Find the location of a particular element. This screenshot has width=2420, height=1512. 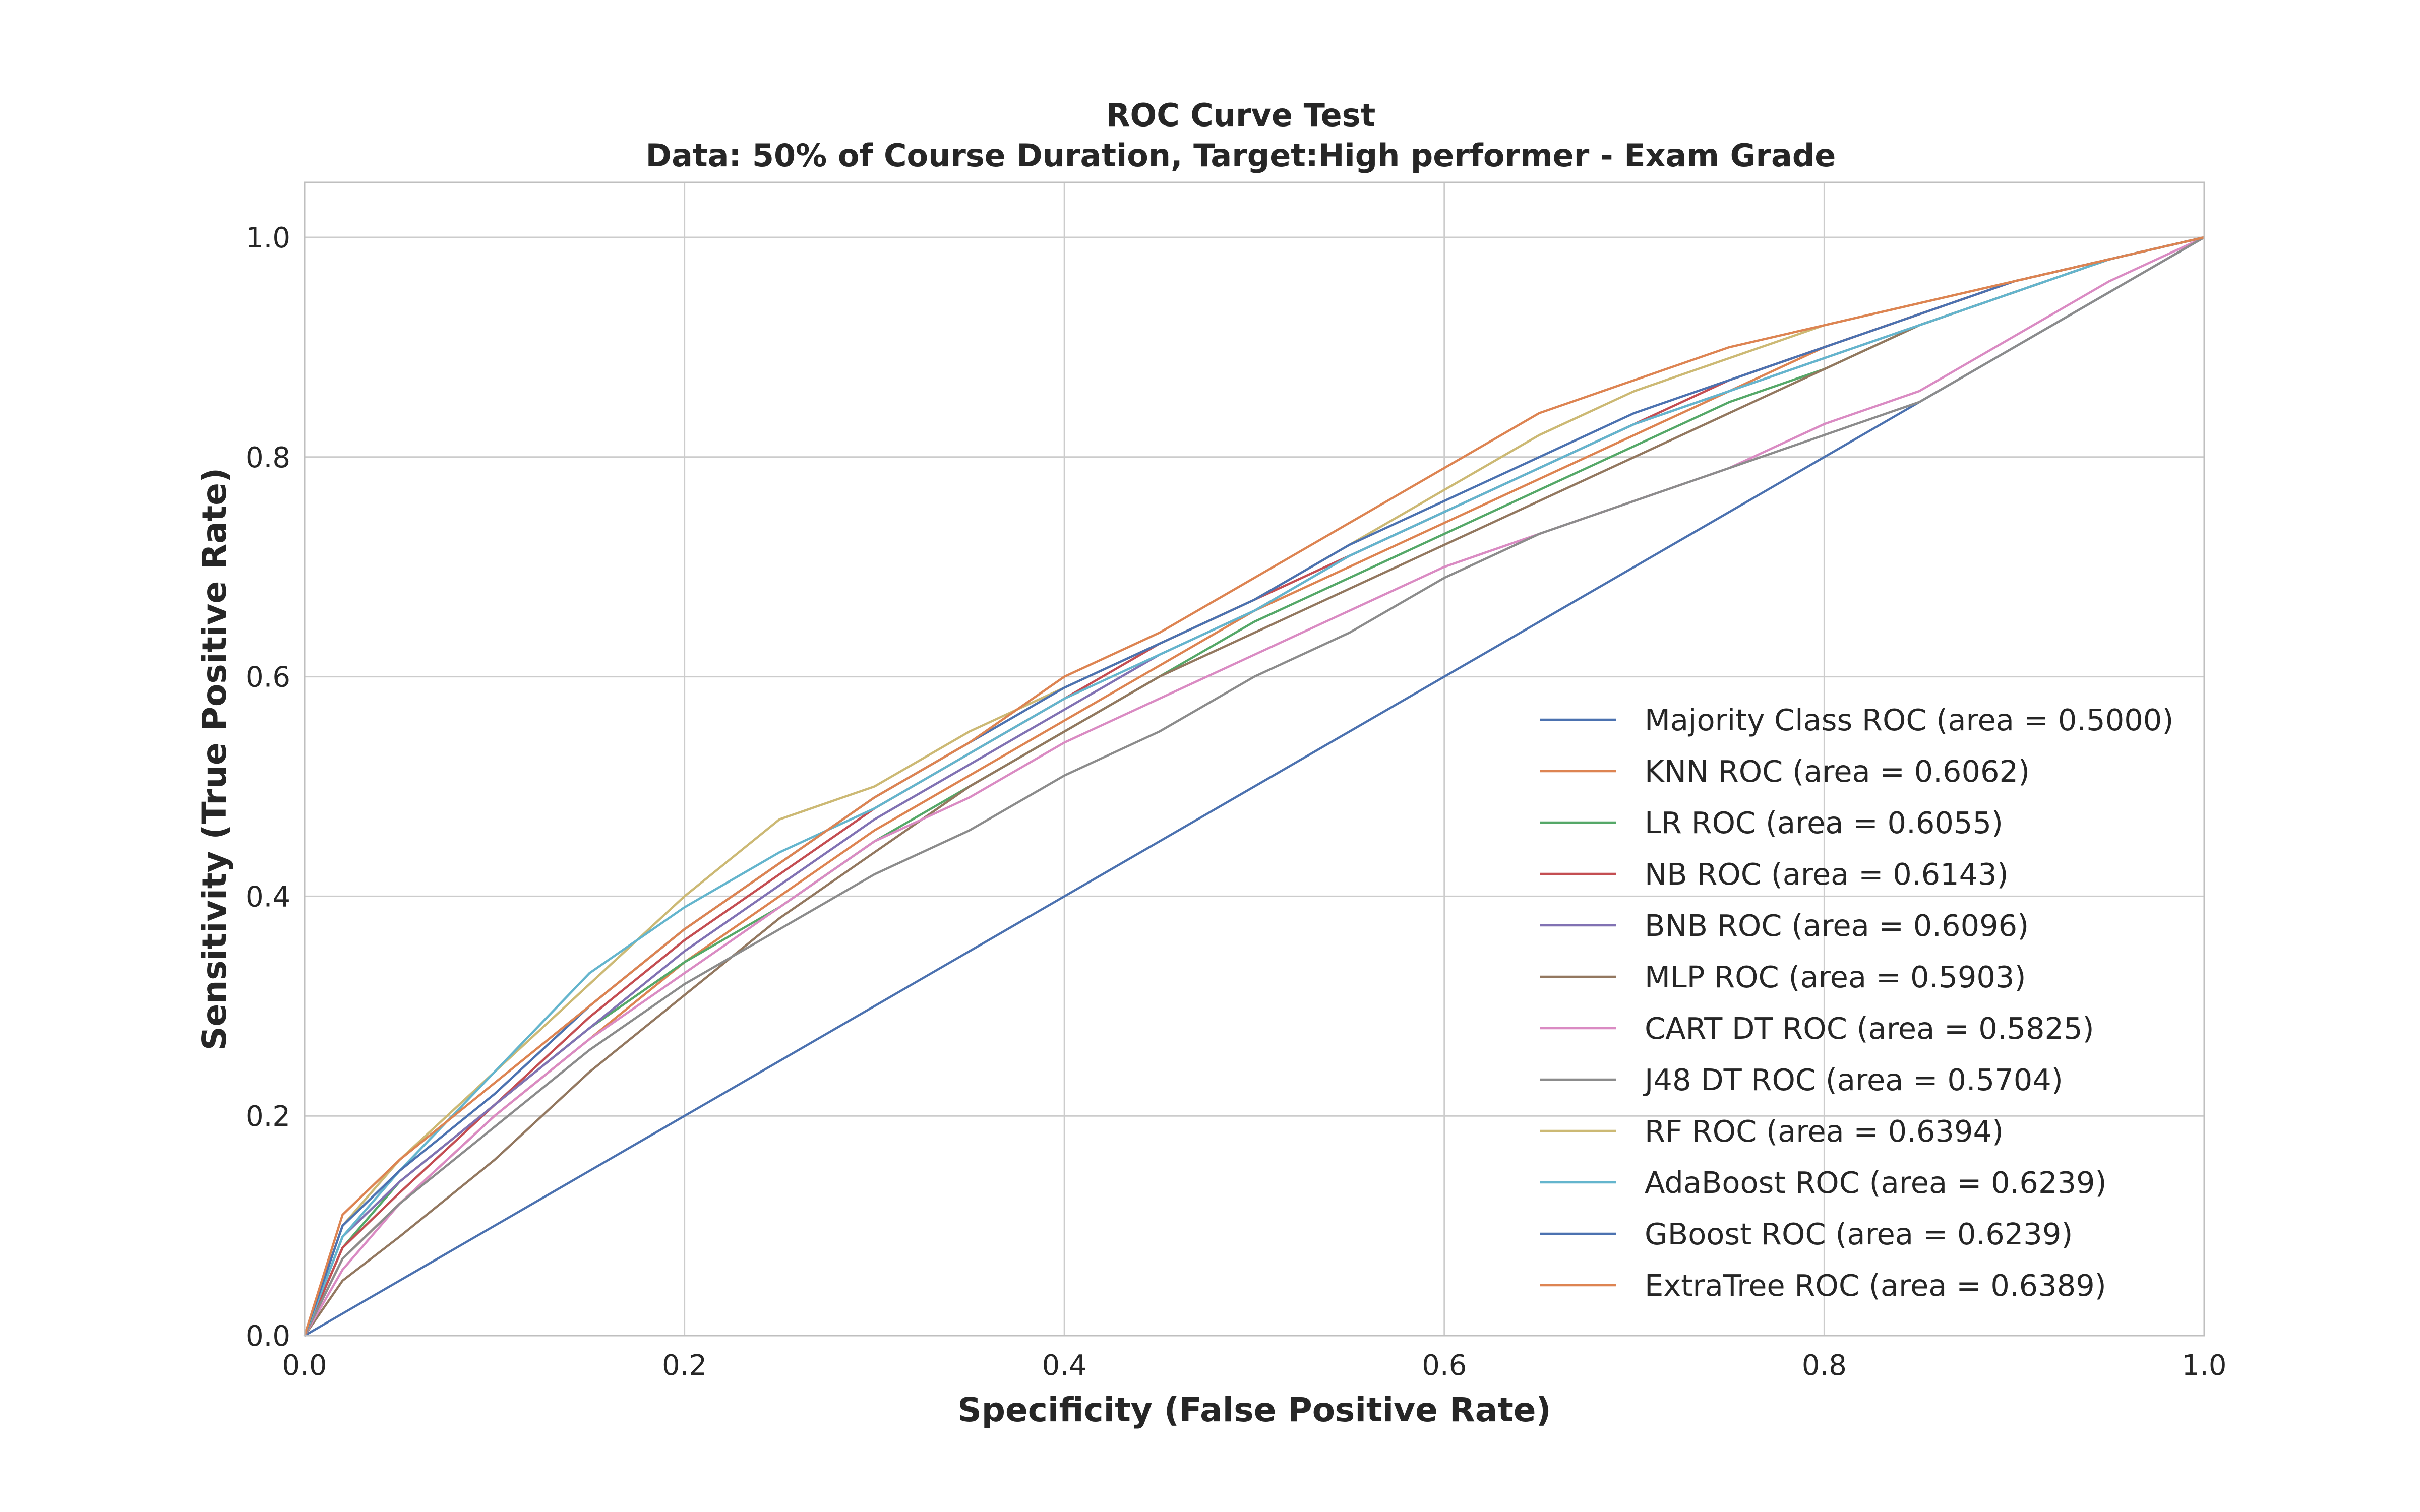

y-tick-label: 1.0 is located at coordinates (268, 238).